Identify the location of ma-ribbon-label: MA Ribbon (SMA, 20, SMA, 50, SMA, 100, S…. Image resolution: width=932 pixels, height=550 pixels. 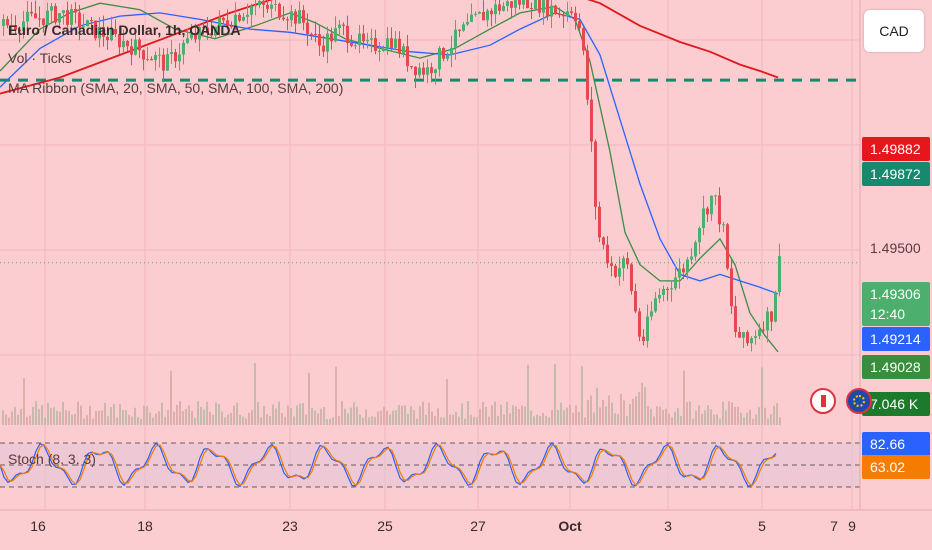
(176, 88).